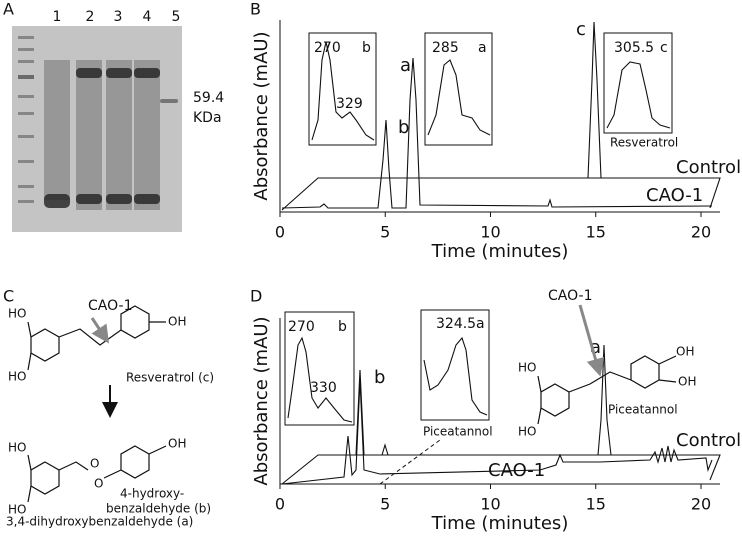 Image resolution: width=742 pixels, height=548 pixels. What do you see at coordinates (8, 296) in the screenshot?
I see `panel-label: C` at bounding box center [8, 296].